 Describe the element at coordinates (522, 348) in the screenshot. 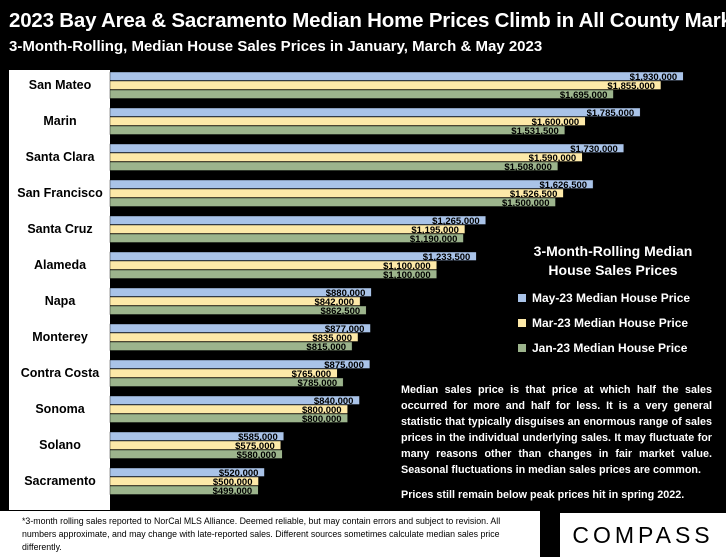

I see `legend-swatch-jan` at that location.